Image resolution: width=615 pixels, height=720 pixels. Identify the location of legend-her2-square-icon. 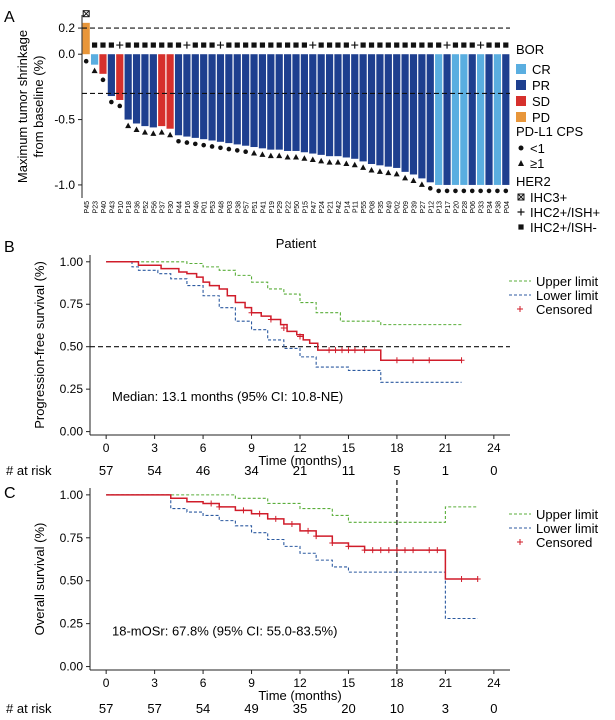
(521, 227).